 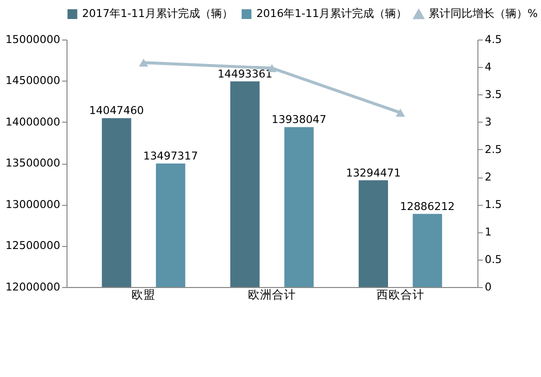 I want to click on y-tick-label: 13000000, so click(x=32, y=204).